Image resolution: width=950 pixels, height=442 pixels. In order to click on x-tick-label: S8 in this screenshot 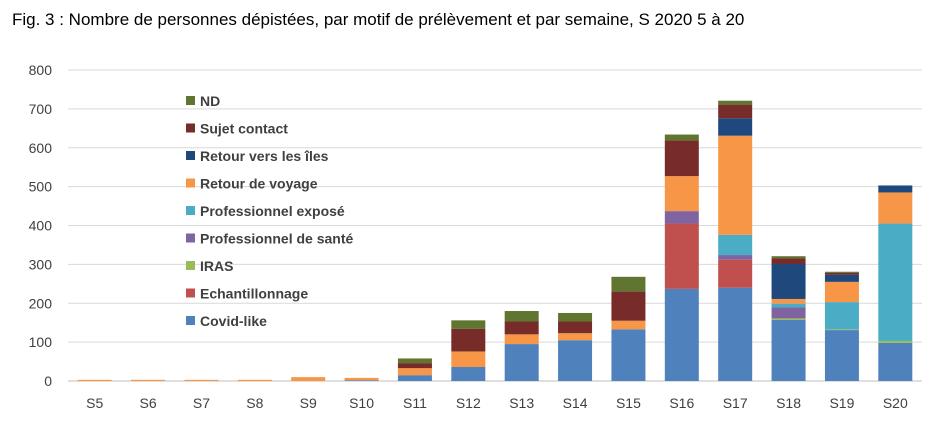, I will do `click(254, 403)`.